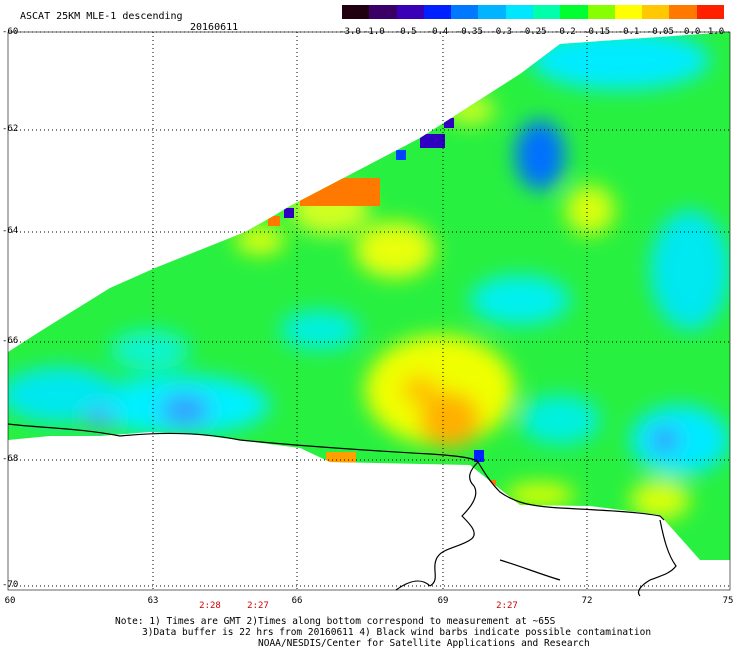  I want to click on colorbar-tick-label: -0.2, so click(564, 32).